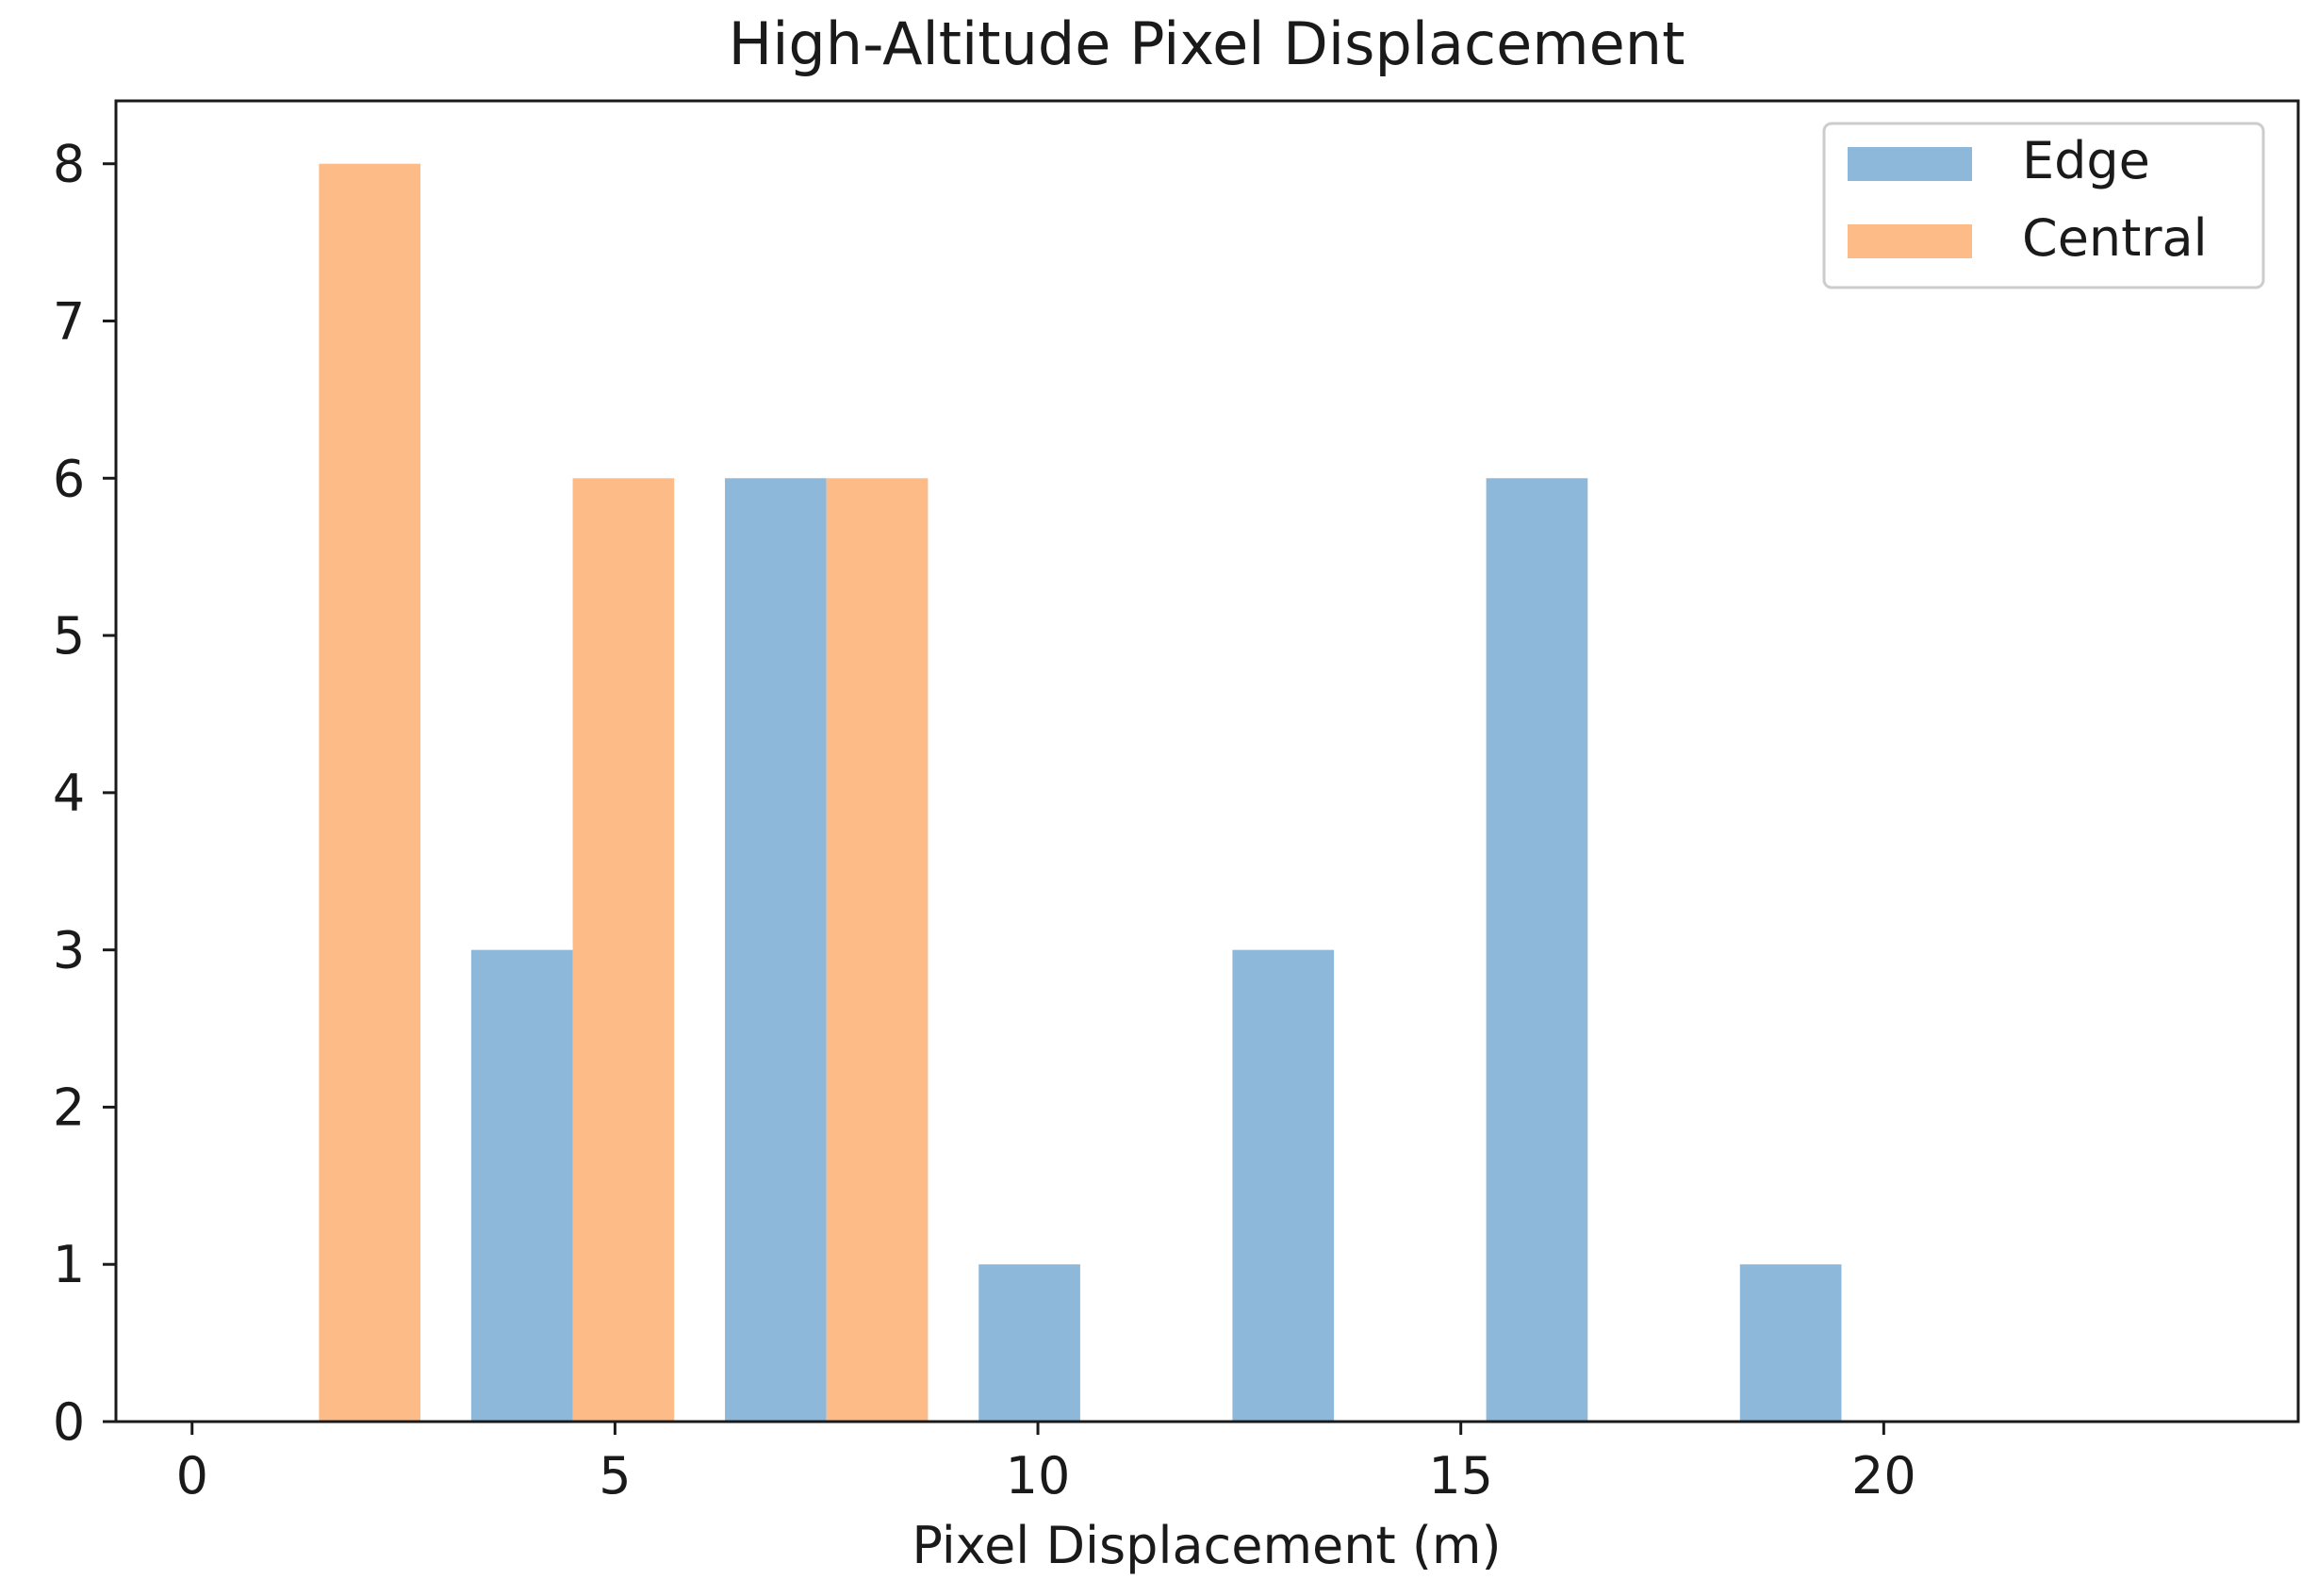 Image resolution: width=2318 pixels, height=1596 pixels. What do you see at coordinates (69, 1107) in the screenshot?
I see `y-tick-label-2: 2` at bounding box center [69, 1107].